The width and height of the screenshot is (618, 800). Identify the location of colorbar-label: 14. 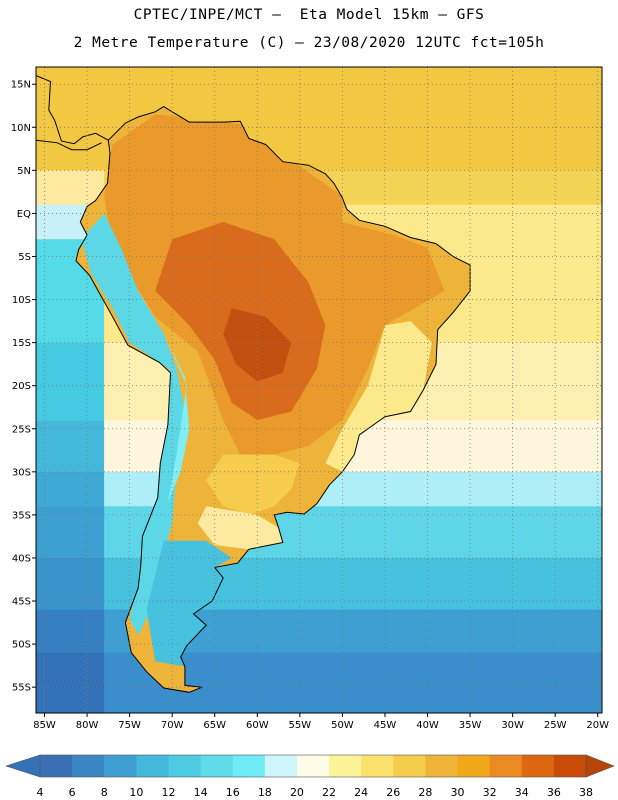
(201, 792).